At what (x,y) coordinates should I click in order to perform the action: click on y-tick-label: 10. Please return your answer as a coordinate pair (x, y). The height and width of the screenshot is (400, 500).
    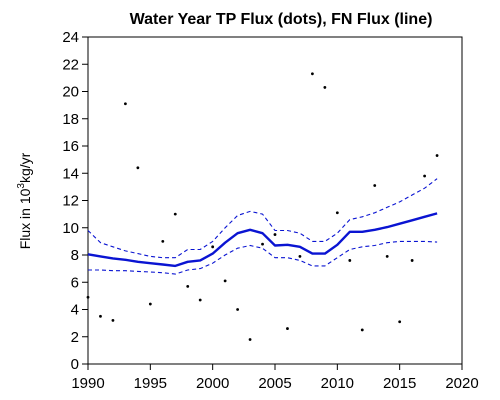
    Looking at the image, I should click on (70, 228).